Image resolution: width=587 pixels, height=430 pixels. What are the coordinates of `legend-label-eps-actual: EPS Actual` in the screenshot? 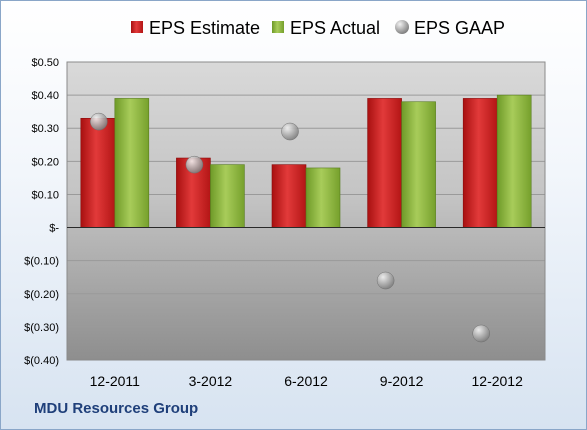 It's located at (335, 28).